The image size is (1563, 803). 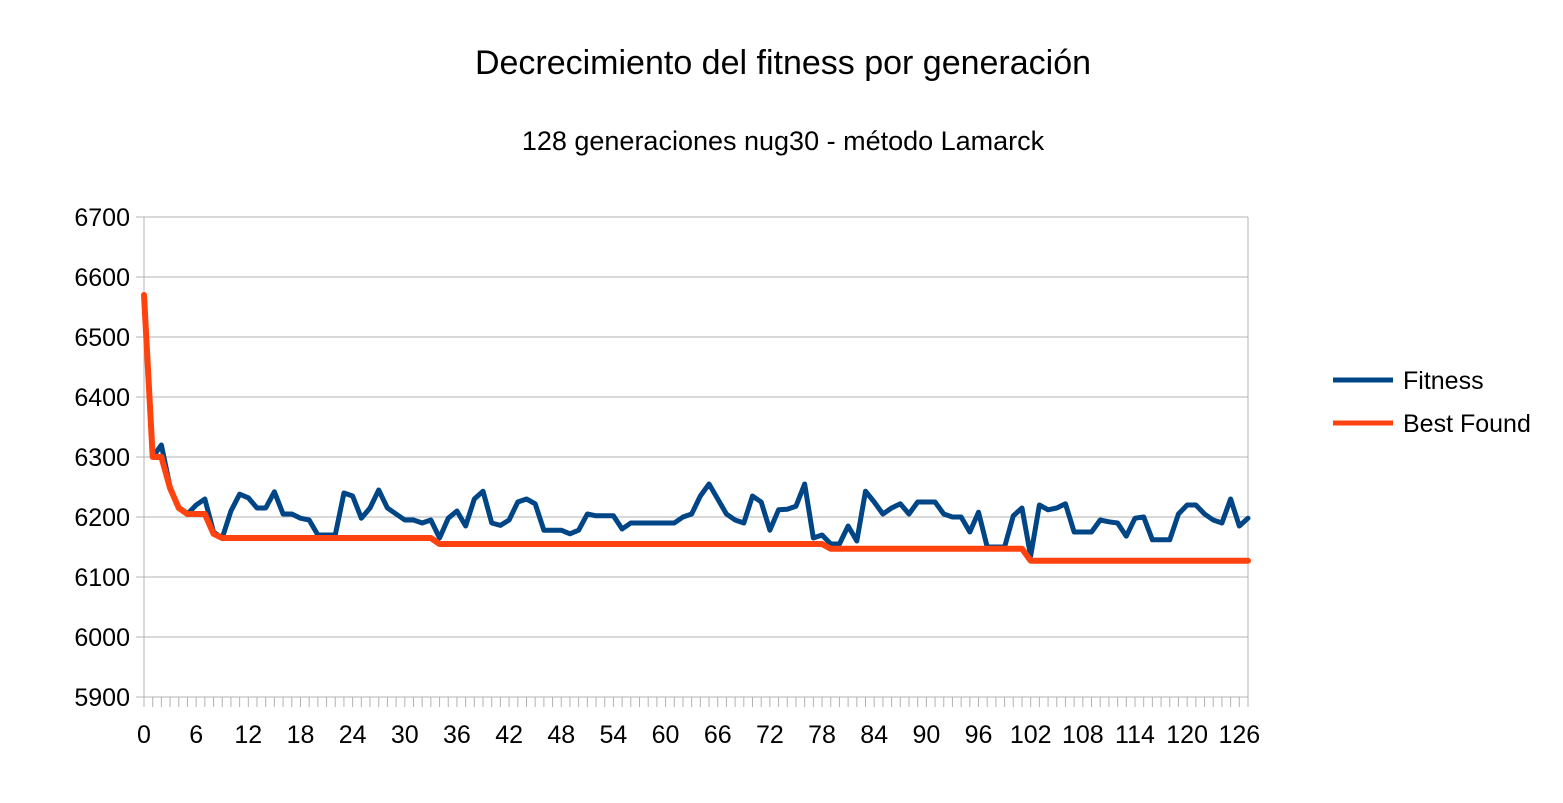 What do you see at coordinates (770, 735) in the screenshot?
I see `x-tick-label: 72` at bounding box center [770, 735].